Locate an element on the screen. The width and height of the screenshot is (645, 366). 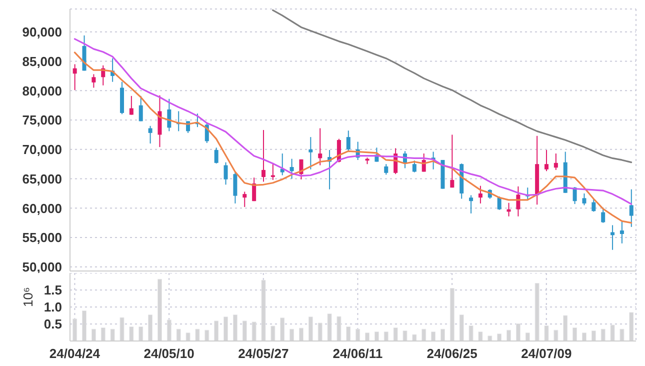
x-tick-label: 24/07/09 is located at coordinates (546, 354).